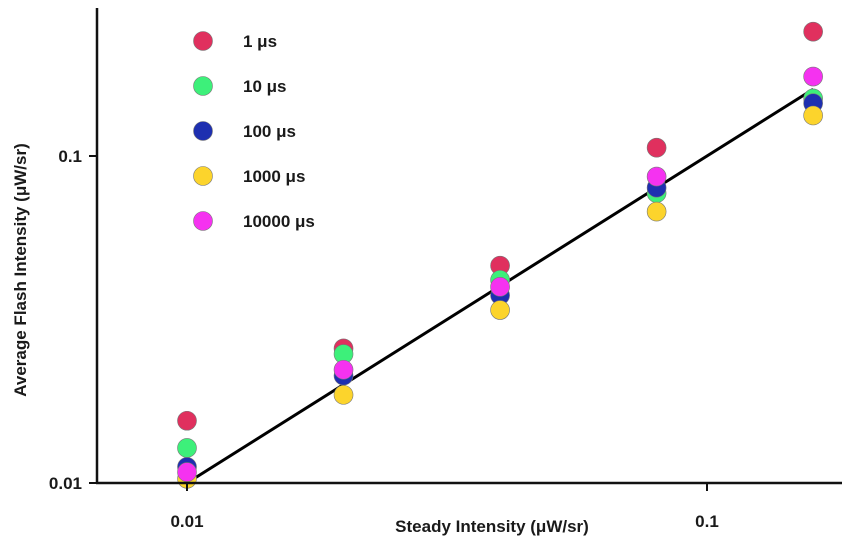  I want to click on legend-label: 10 μs, so click(265, 86).